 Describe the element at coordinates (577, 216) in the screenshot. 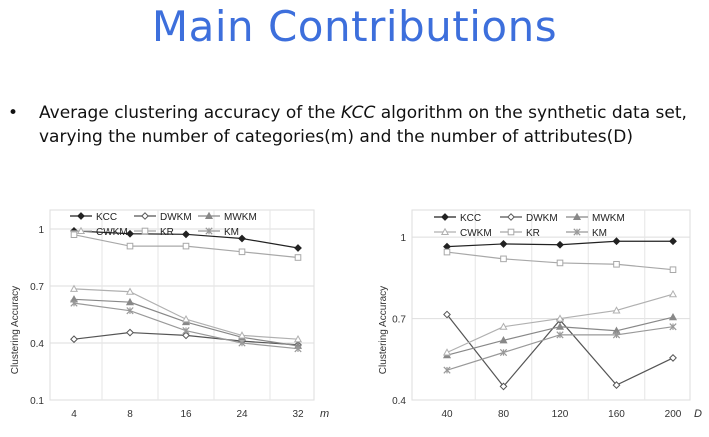

I see `right-legend-marker-mwkm` at that location.